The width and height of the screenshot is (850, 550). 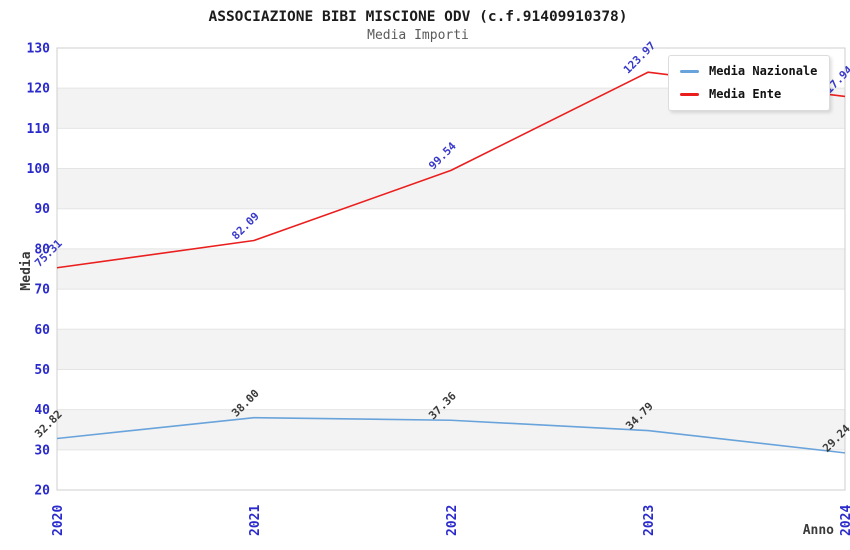 I want to click on legend-label: Media Ente, so click(x=745, y=94).